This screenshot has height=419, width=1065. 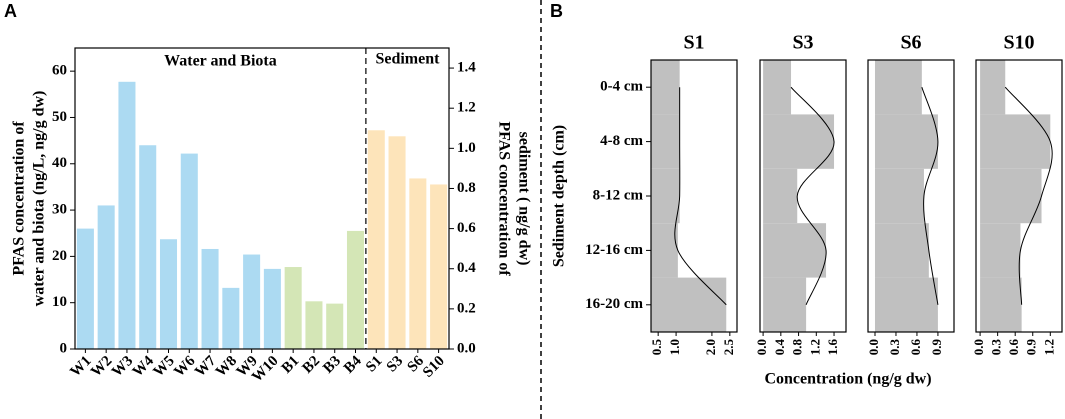 I want to click on y-tick-label: 20, so click(x=59, y=256).